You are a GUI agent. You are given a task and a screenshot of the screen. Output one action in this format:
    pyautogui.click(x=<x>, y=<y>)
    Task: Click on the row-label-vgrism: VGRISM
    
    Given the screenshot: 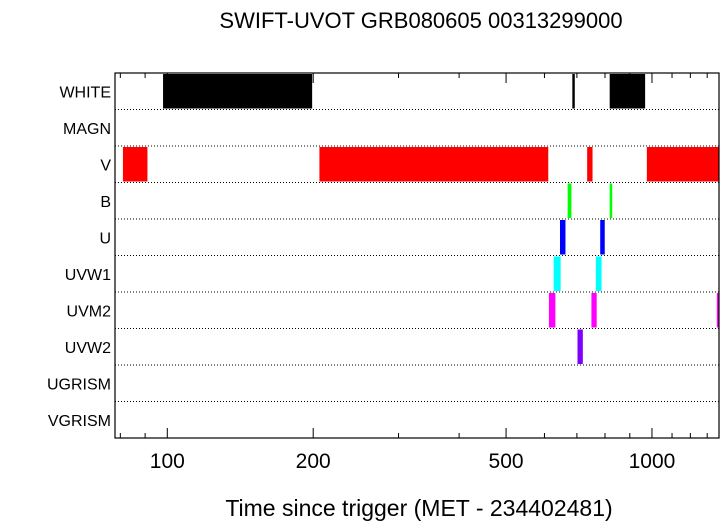 What is the action you would take?
    pyautogui.click(x=79, y=421)
    